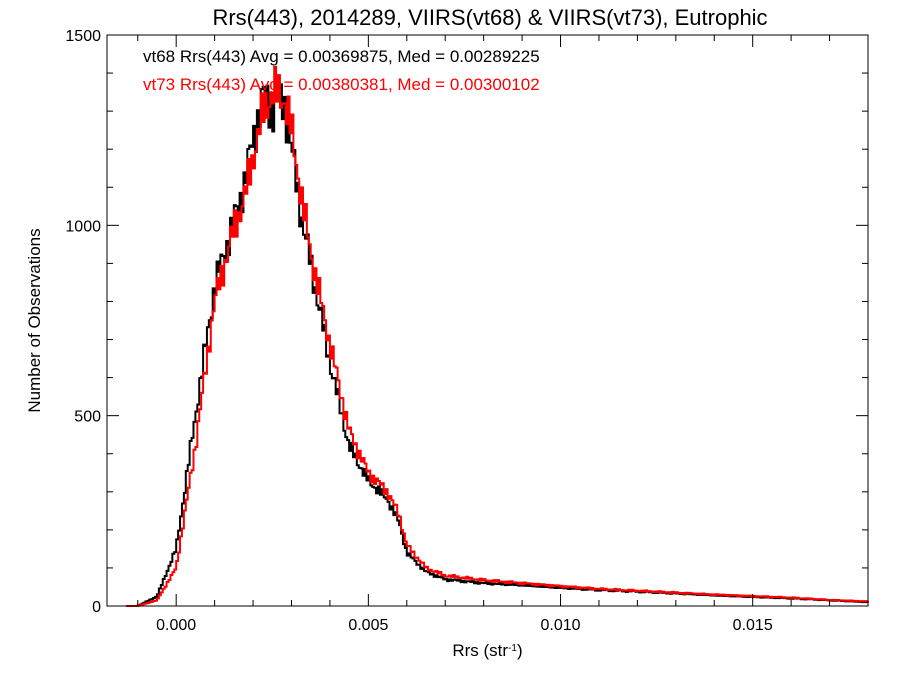 Image resolution: width=900 pixels, height=675 pixels. Describe the element at coordinates (480, 650) in the screenshot. I see `x-axis-label-main: Rrs (str` at that location.